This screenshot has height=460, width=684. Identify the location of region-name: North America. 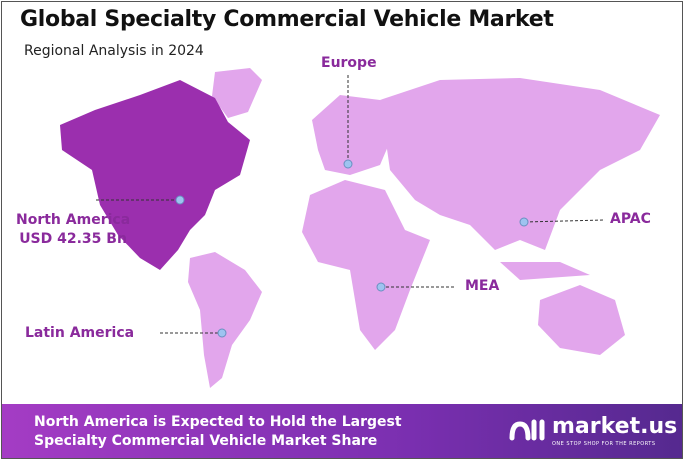
(73, 220).